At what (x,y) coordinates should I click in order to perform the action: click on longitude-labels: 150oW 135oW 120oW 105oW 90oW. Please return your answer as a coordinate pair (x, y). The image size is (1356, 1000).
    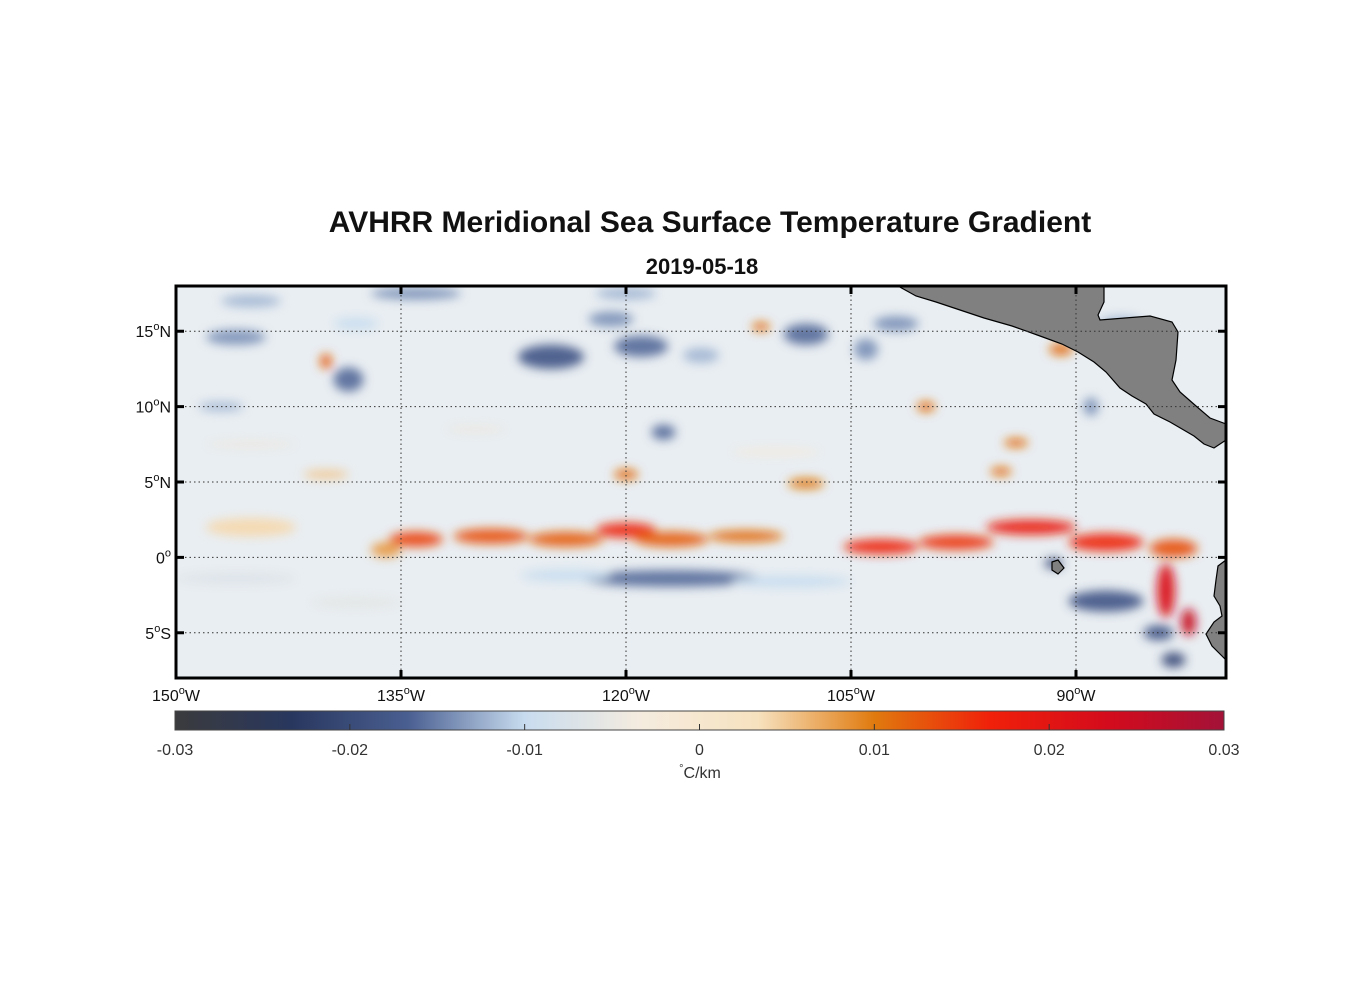
    Looking at the image, I should click on (624, 695).